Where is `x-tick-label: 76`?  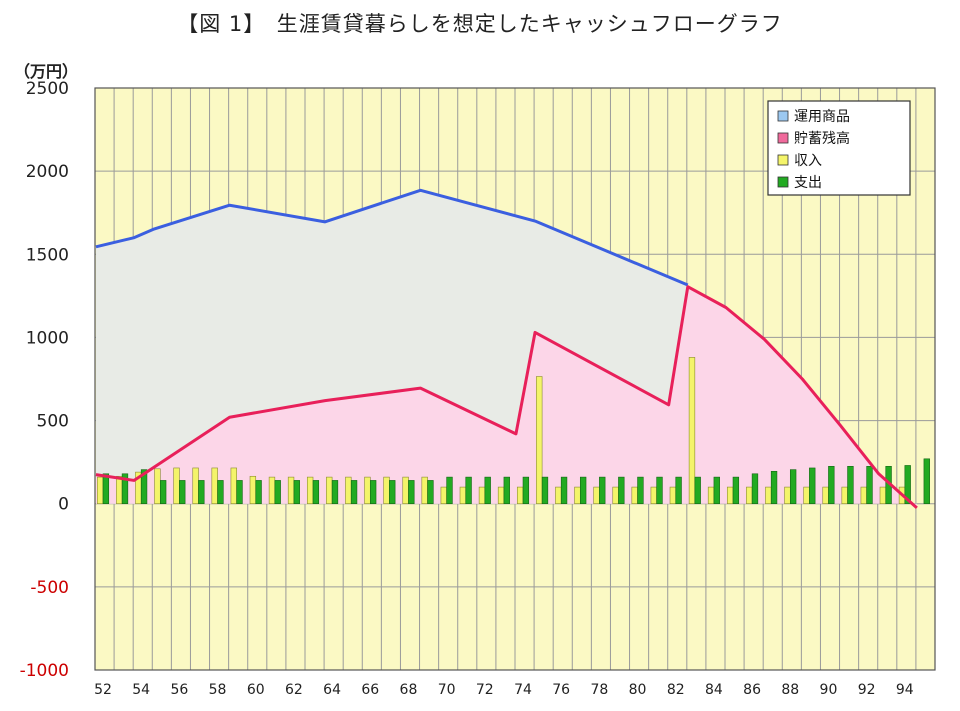 x-tick-label: 76 is located at coordinates (561, 690).